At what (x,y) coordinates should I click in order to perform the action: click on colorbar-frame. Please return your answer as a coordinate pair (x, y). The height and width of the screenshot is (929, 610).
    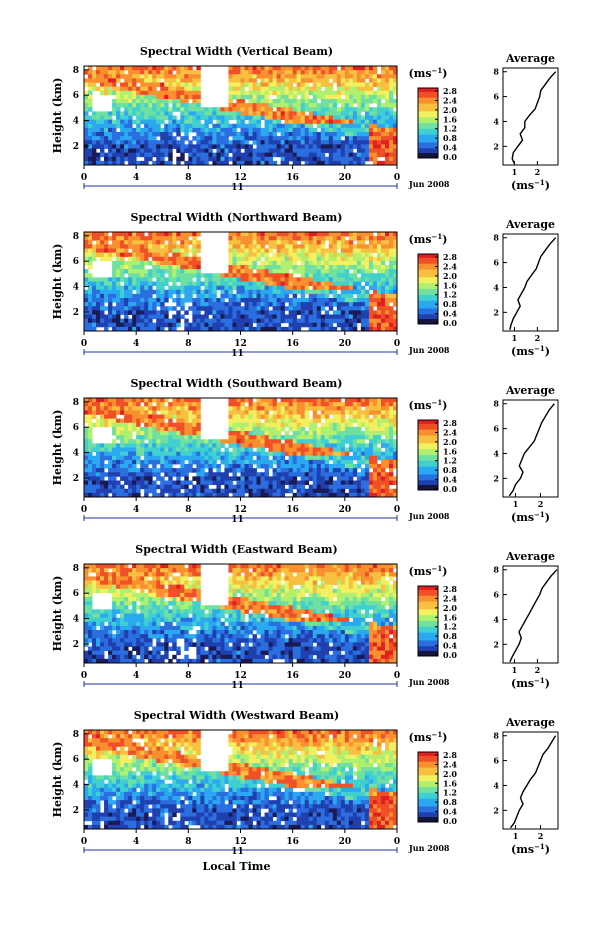
    Looking at the image, I should click on (428, 123).